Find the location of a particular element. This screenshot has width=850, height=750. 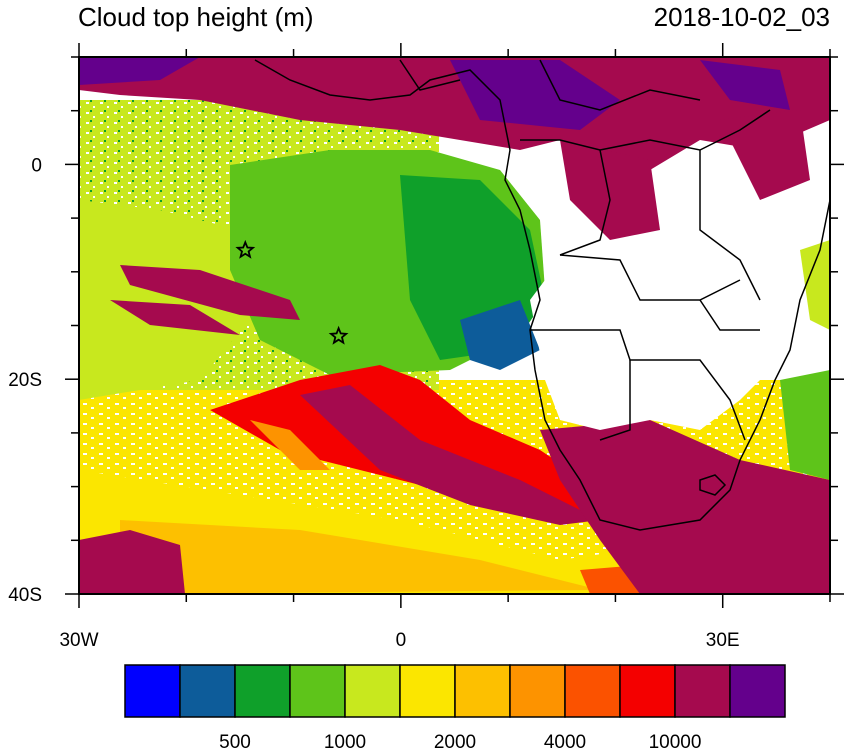

colorbar-label: 500 is located at coordinates (235, 741).